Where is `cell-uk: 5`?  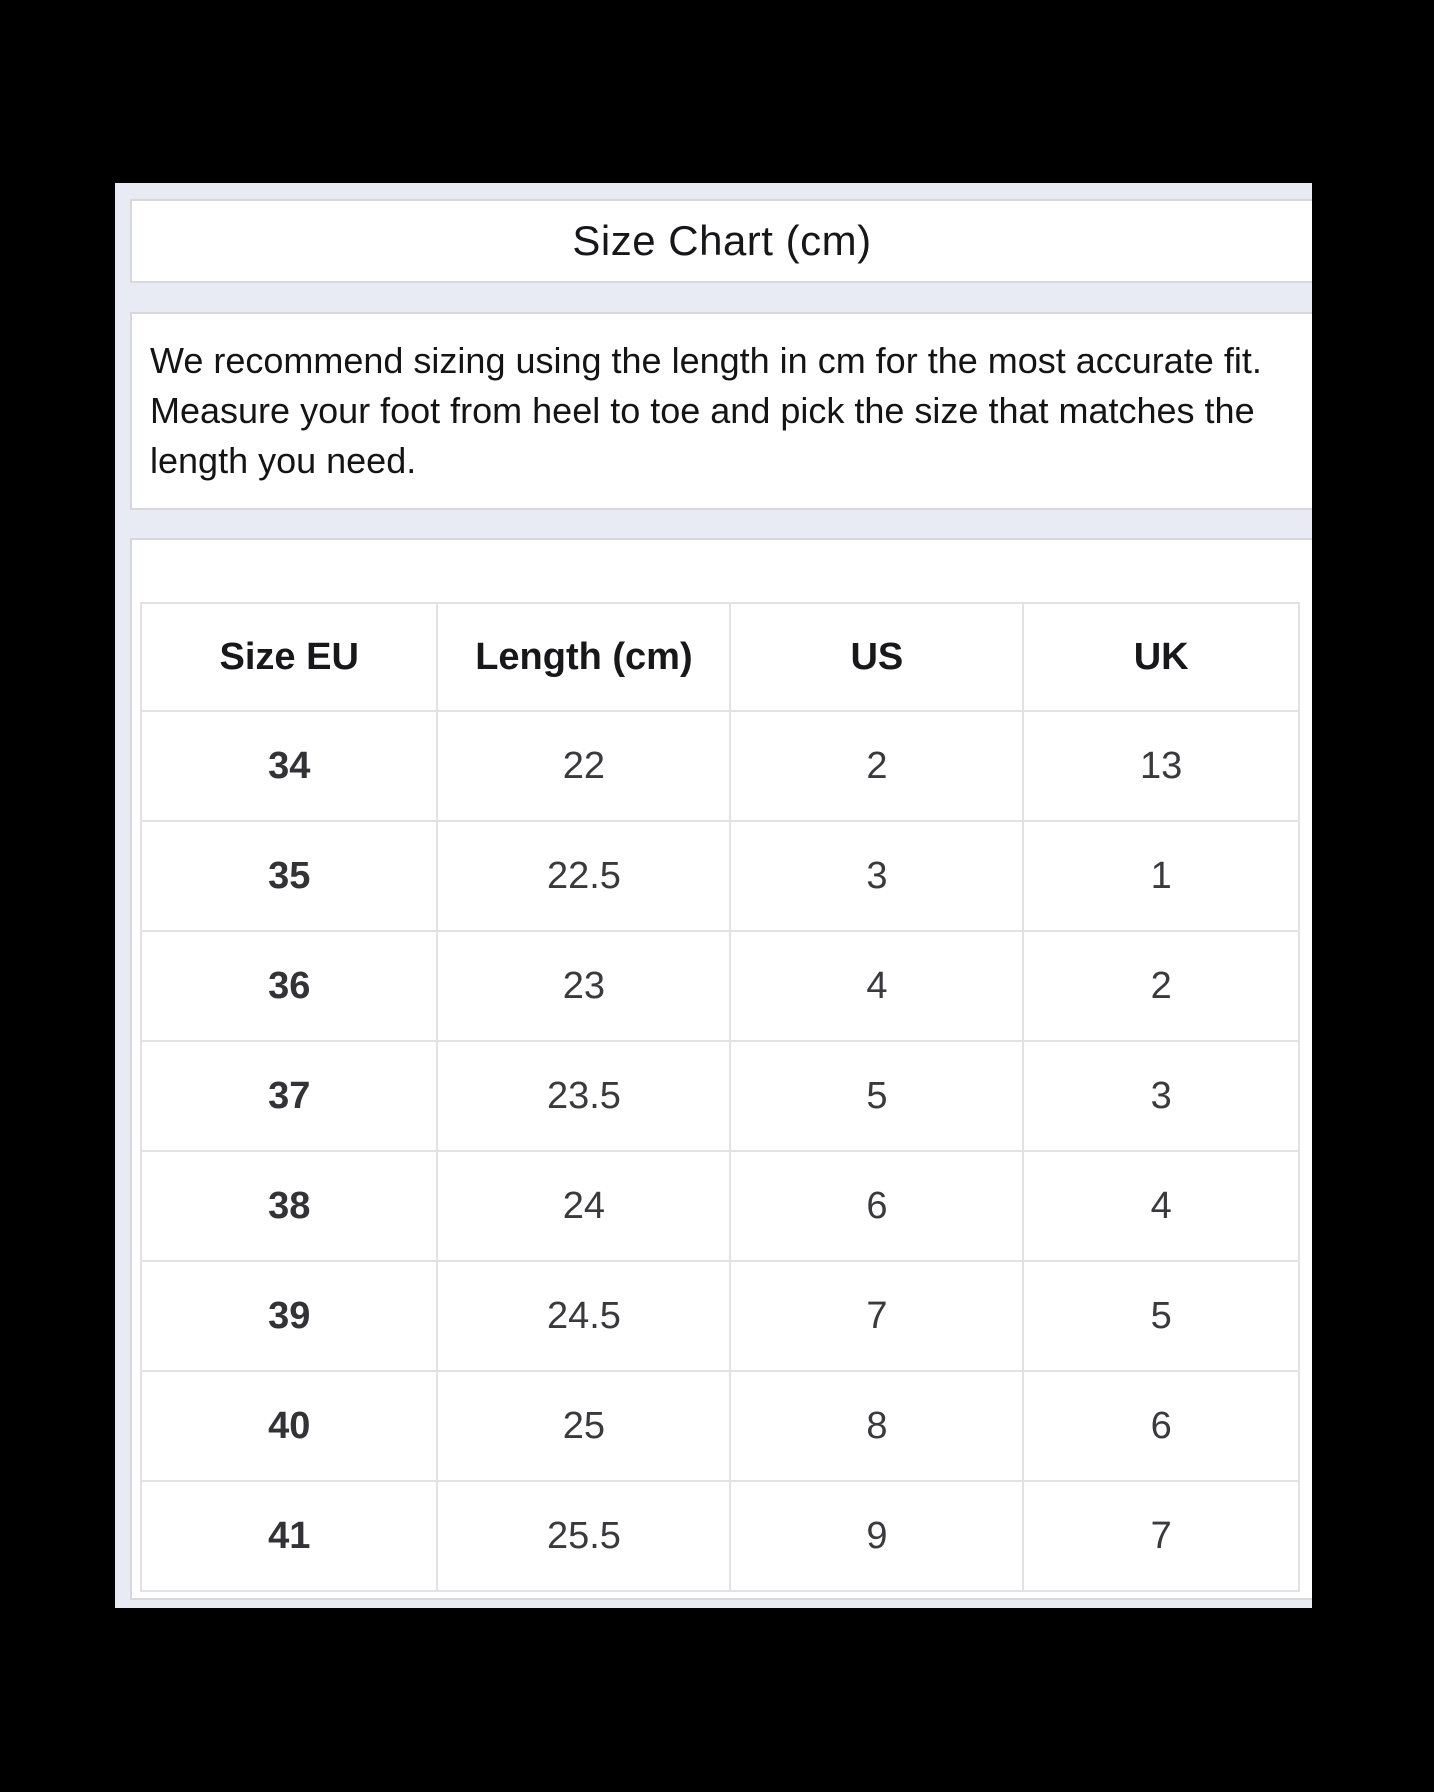
cell-uk: 5 is located at coordinates (1161, 1316).